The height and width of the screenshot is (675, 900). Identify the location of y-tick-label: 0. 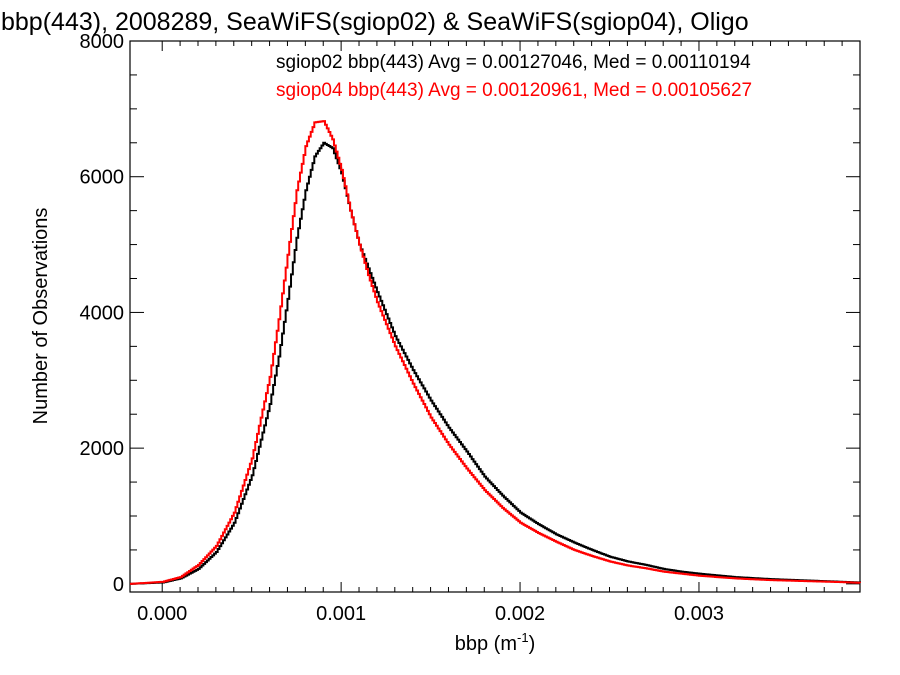
(118, 585).